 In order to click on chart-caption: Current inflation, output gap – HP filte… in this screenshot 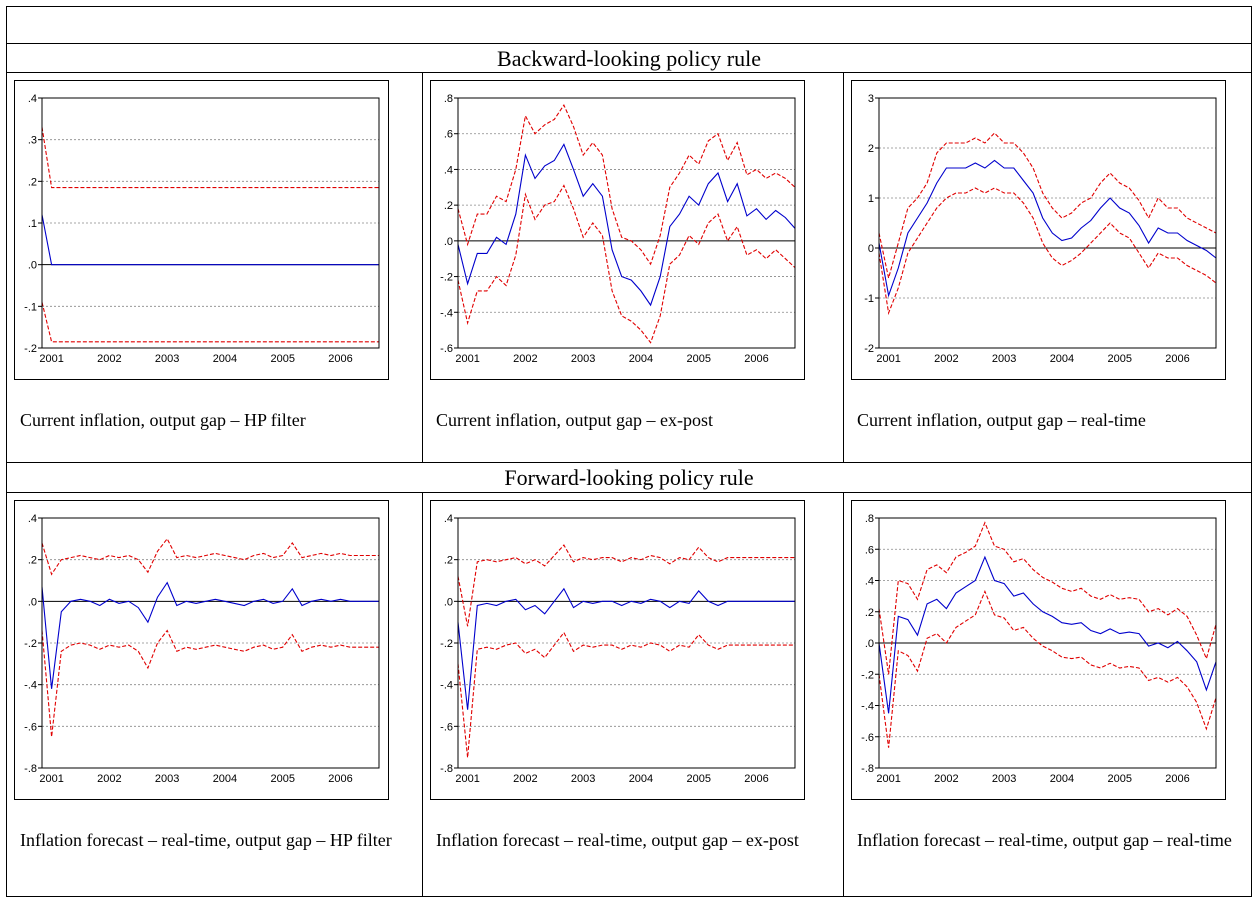, I will do `click(163, 420)`.